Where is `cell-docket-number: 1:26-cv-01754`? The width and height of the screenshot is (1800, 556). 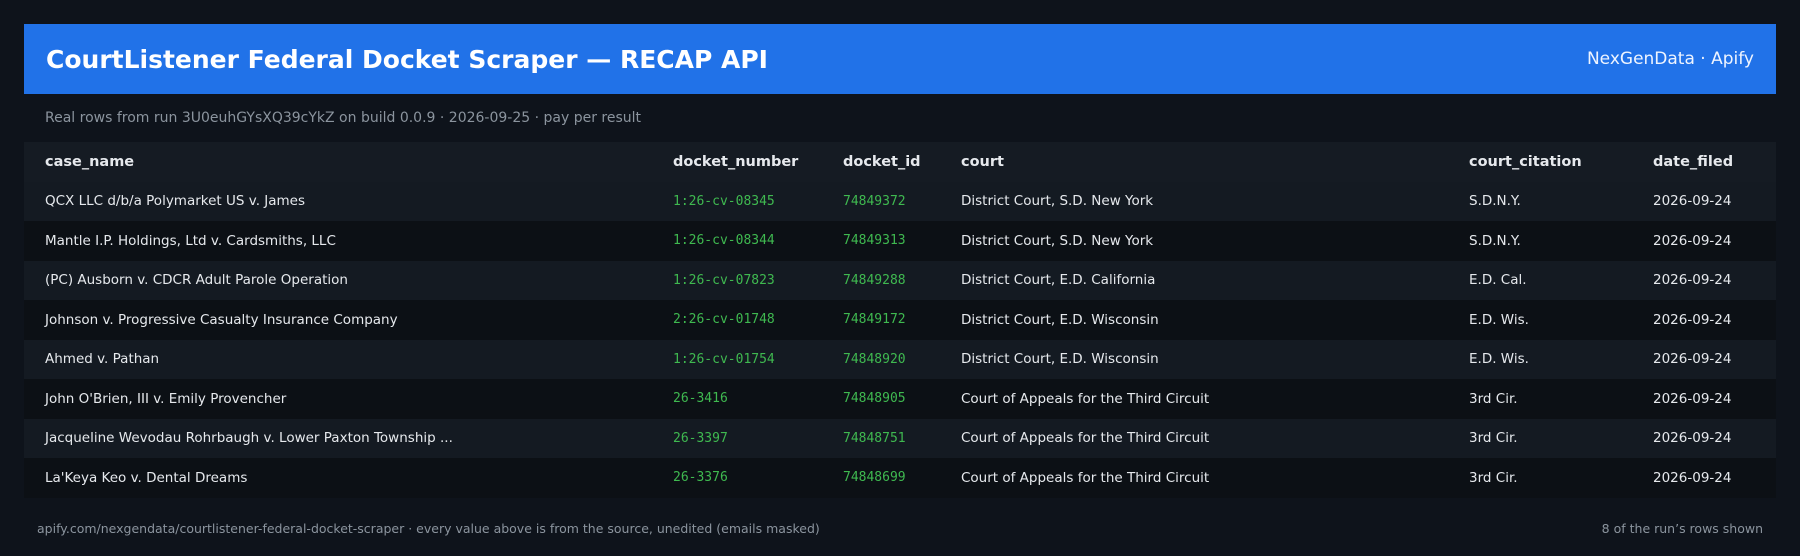 cell-docket-number: 1:26-cv-01754 is located at coordinates (758, 359).